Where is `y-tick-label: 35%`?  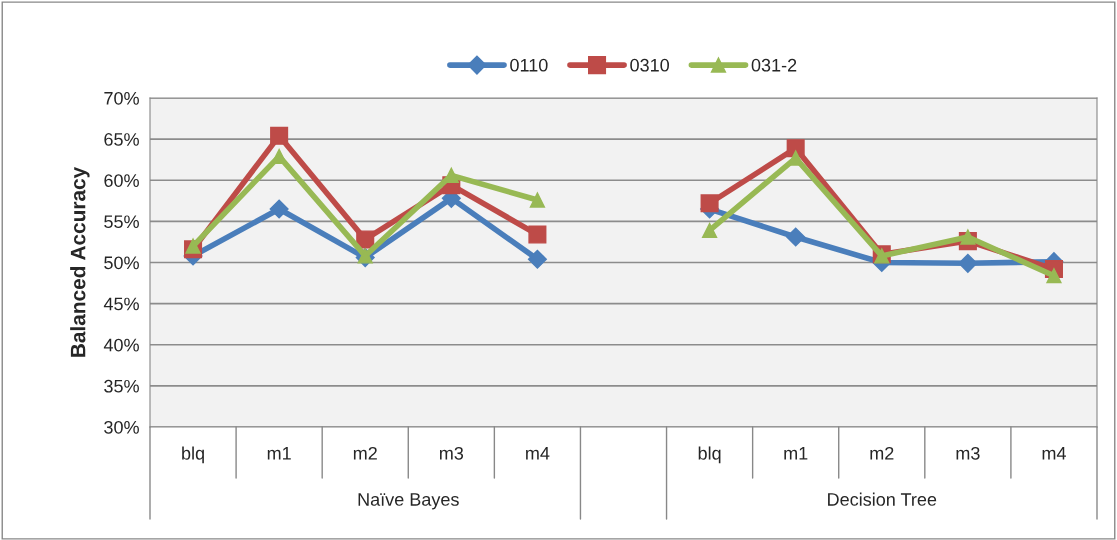 y-tick-label: 35% is located at coordinates (121, 386).